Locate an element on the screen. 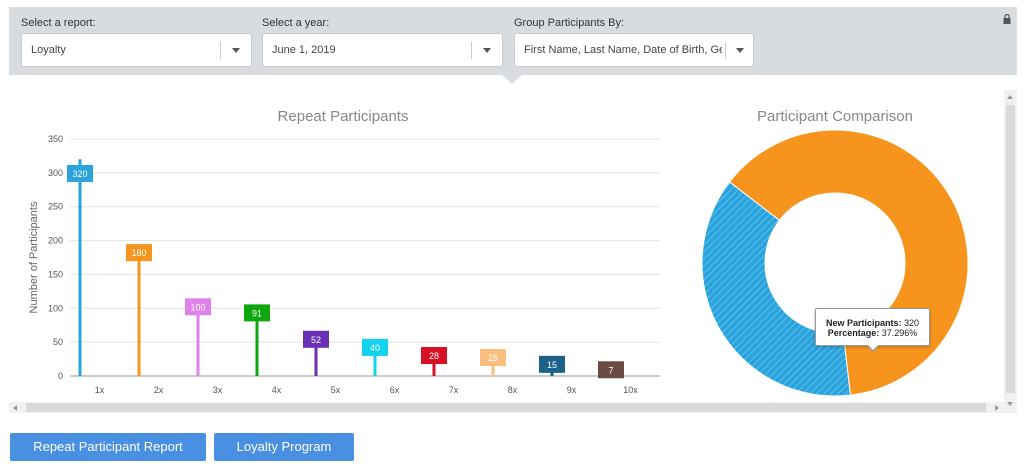 The image size is (1024, 469). scroll-up-icon is located at coordinates (1010, 97).